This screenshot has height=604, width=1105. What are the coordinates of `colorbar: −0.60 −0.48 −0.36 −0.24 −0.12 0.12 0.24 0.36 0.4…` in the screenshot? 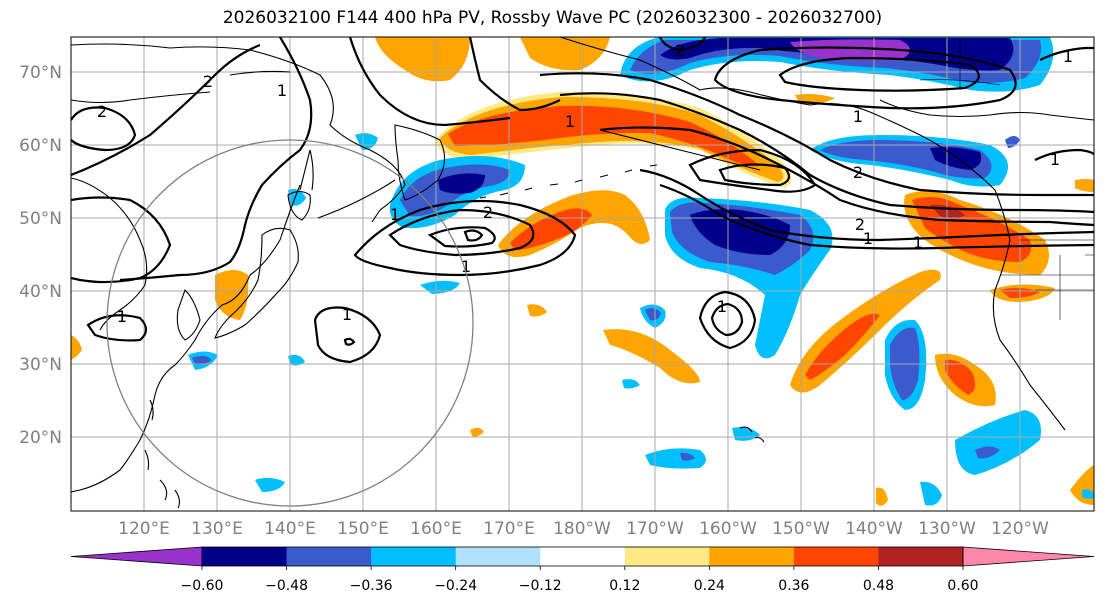 It's located at (582, 570).